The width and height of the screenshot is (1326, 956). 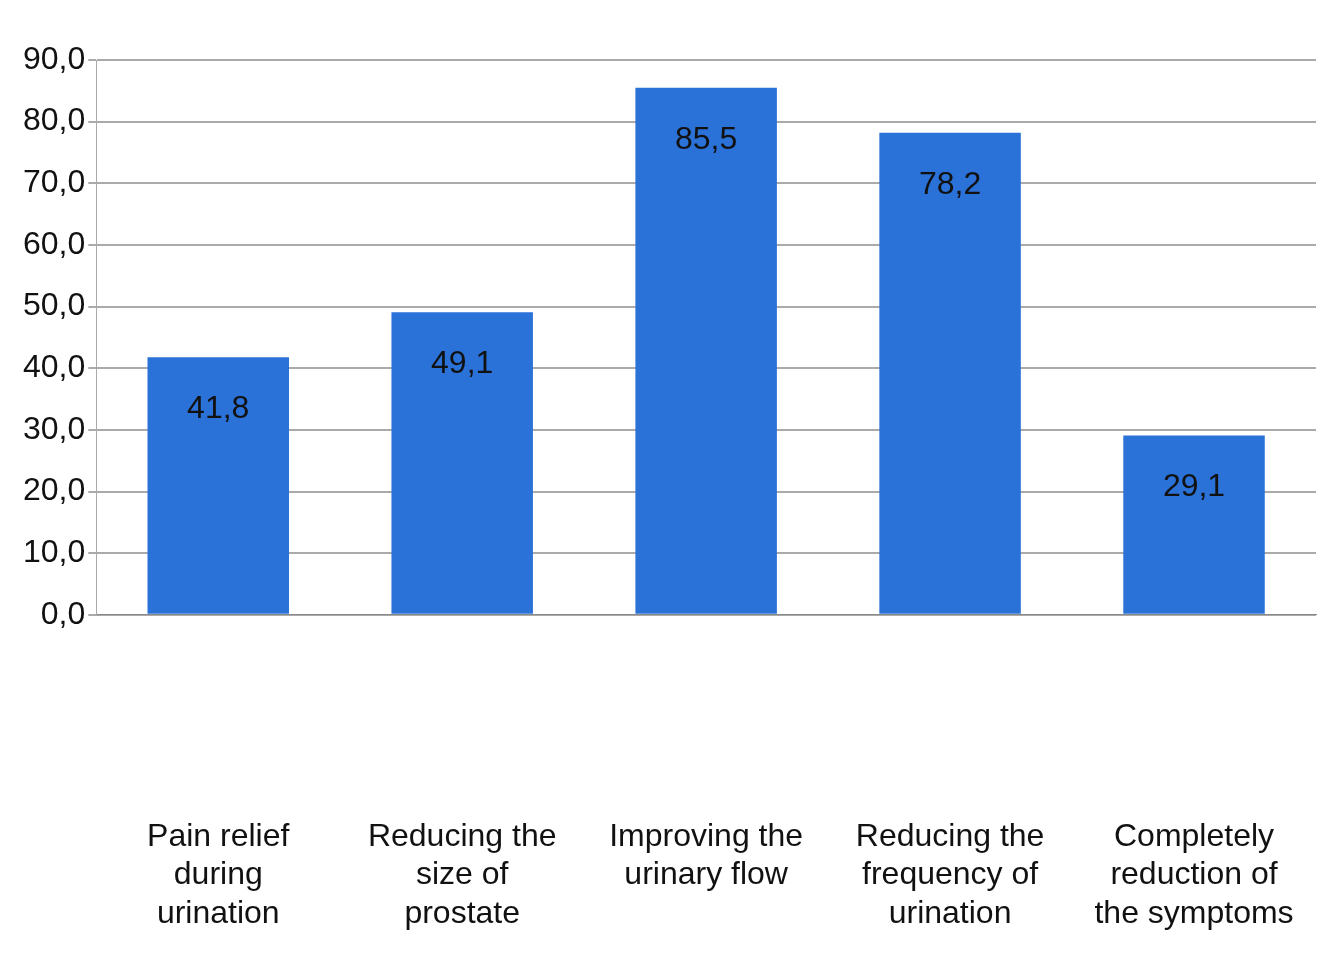 I want to click on y-tick-label: 30,0, so click(x=54, y=427).